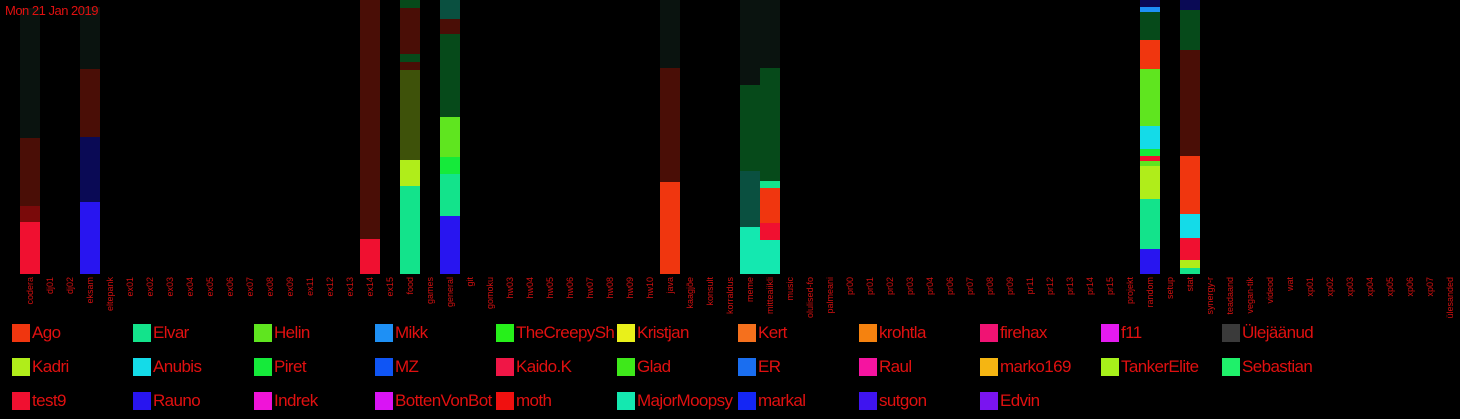 This screenshot has width=1460, height=419. Describe the element at coordinates (770, 137) in the screenshot. I see `bar-mitteaiikli` at that location.